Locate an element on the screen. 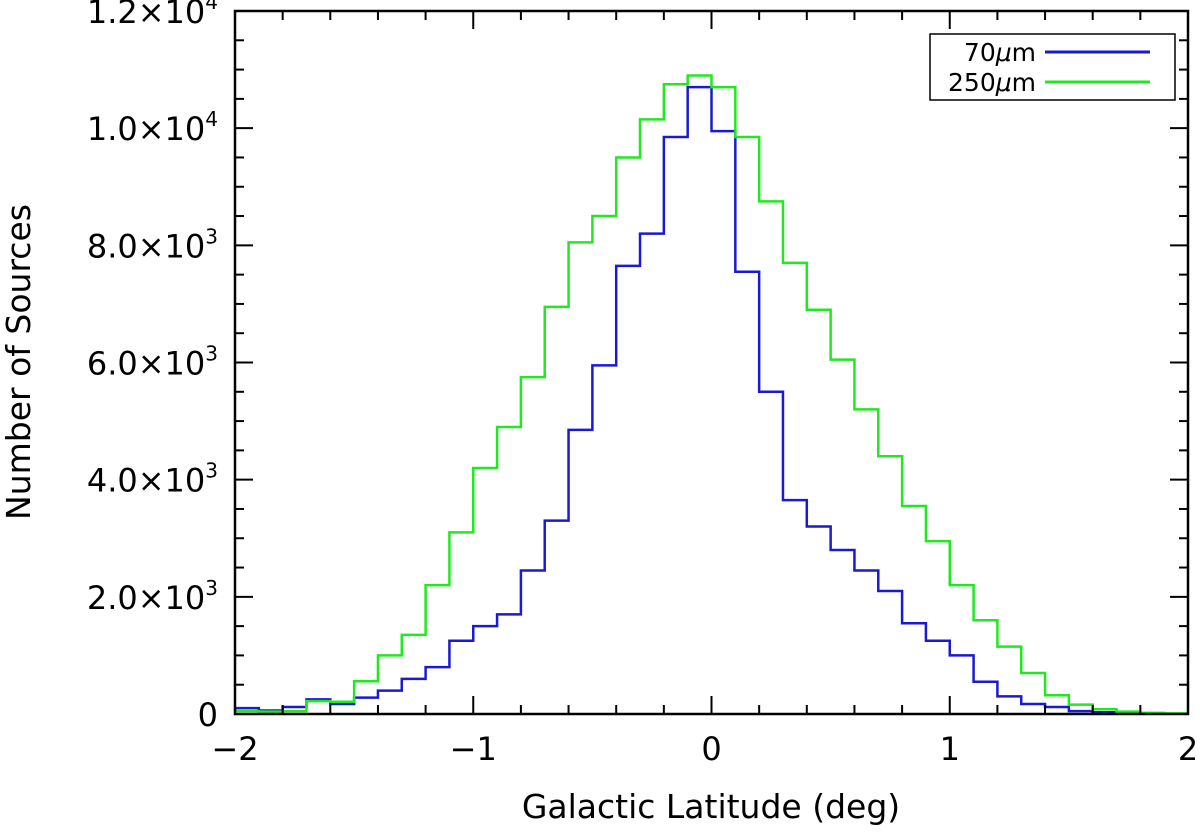  legend-entry-70um: 70μm is located at coordinates (1057, 52).